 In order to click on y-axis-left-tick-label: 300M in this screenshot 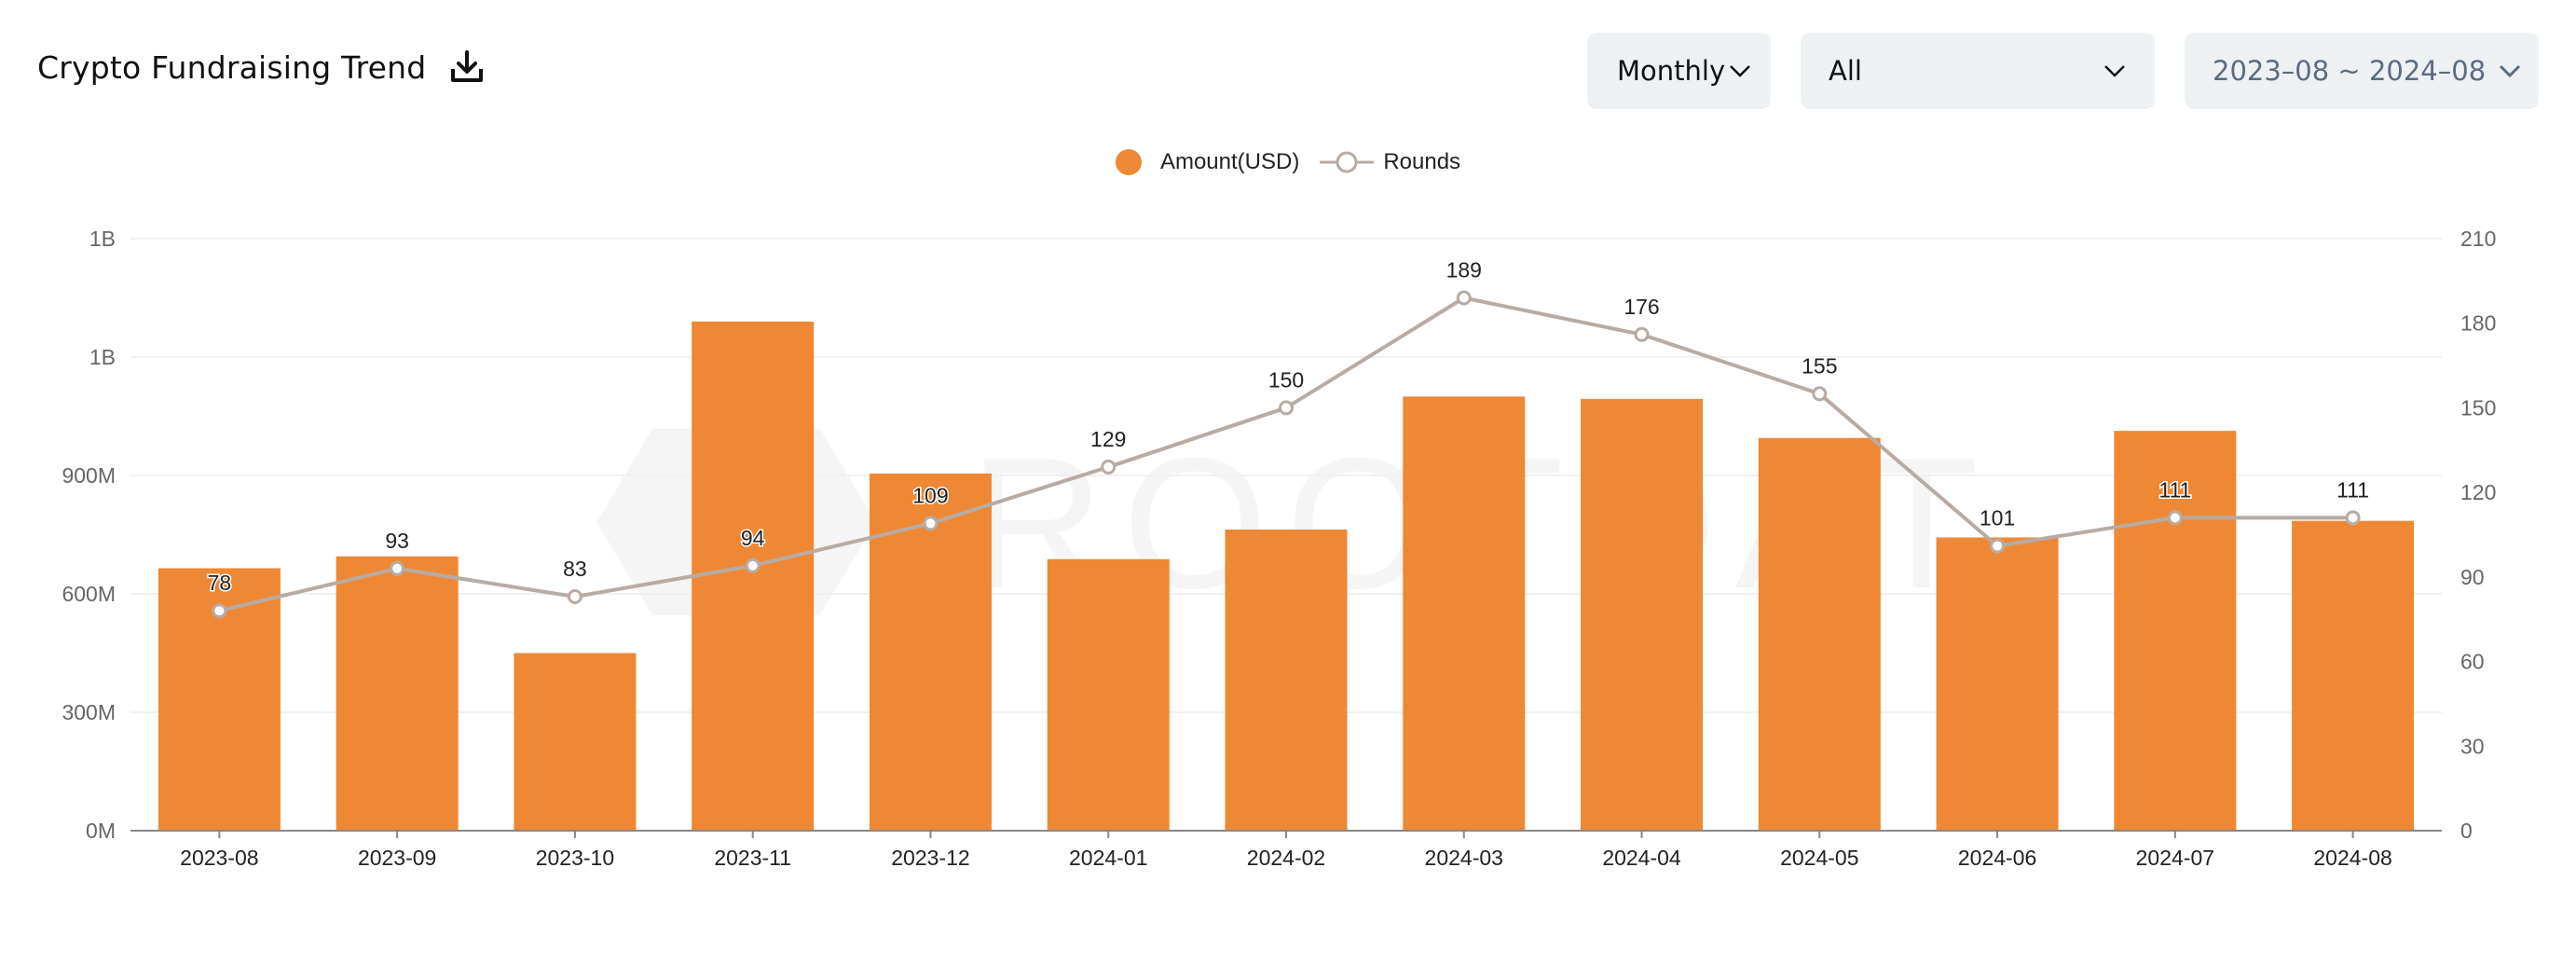, I will do `click(89, 712)`.